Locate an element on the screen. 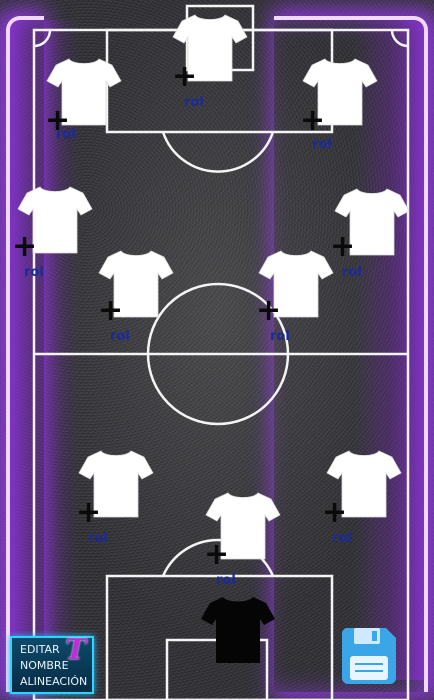  t-logo-icon: T is located at coordinates (75, 649).